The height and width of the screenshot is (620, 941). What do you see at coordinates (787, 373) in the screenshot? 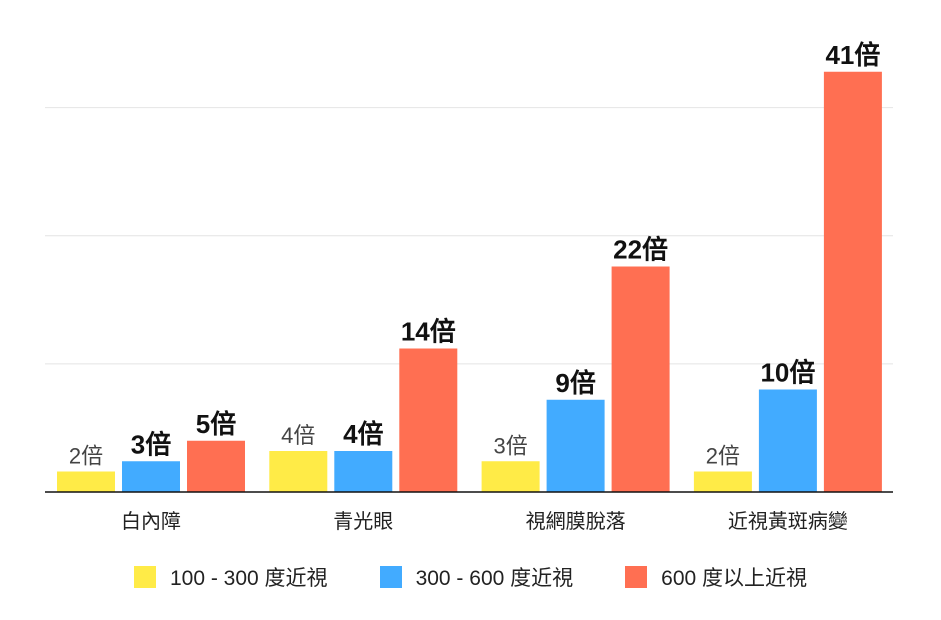
I see `data-label: 10倍` at bounding box center [787, 373].